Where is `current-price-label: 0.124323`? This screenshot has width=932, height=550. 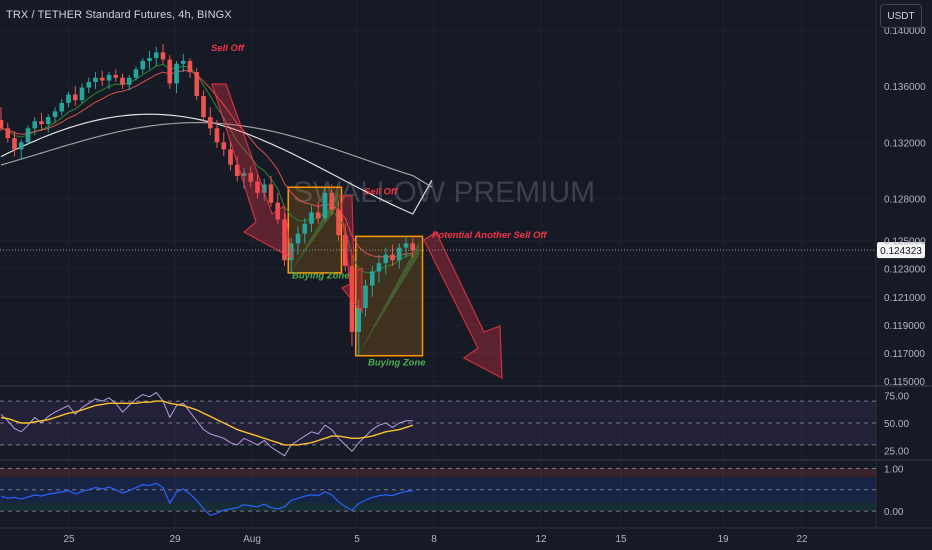
current-price-label: 0.124323 is located at coordinates (901, 251).